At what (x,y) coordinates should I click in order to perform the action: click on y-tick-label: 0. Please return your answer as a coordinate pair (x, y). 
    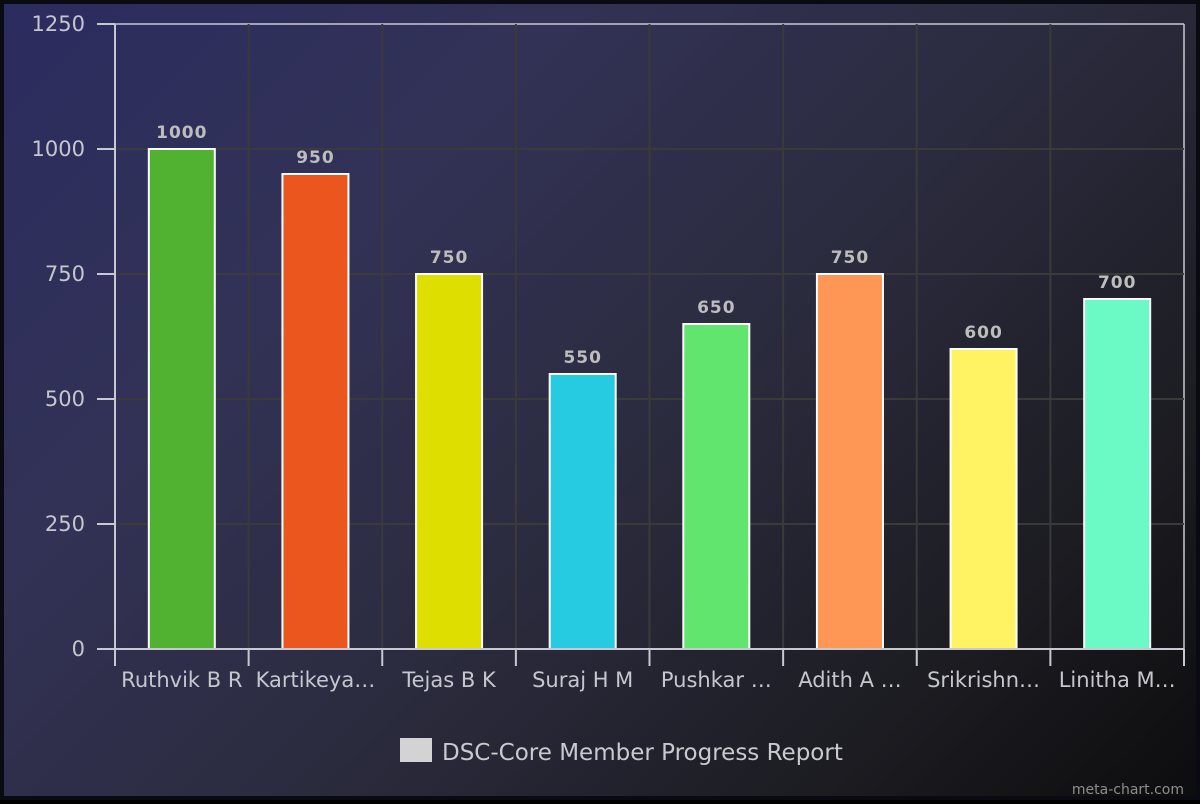
    Looking at the image, I should click on (78, 649).